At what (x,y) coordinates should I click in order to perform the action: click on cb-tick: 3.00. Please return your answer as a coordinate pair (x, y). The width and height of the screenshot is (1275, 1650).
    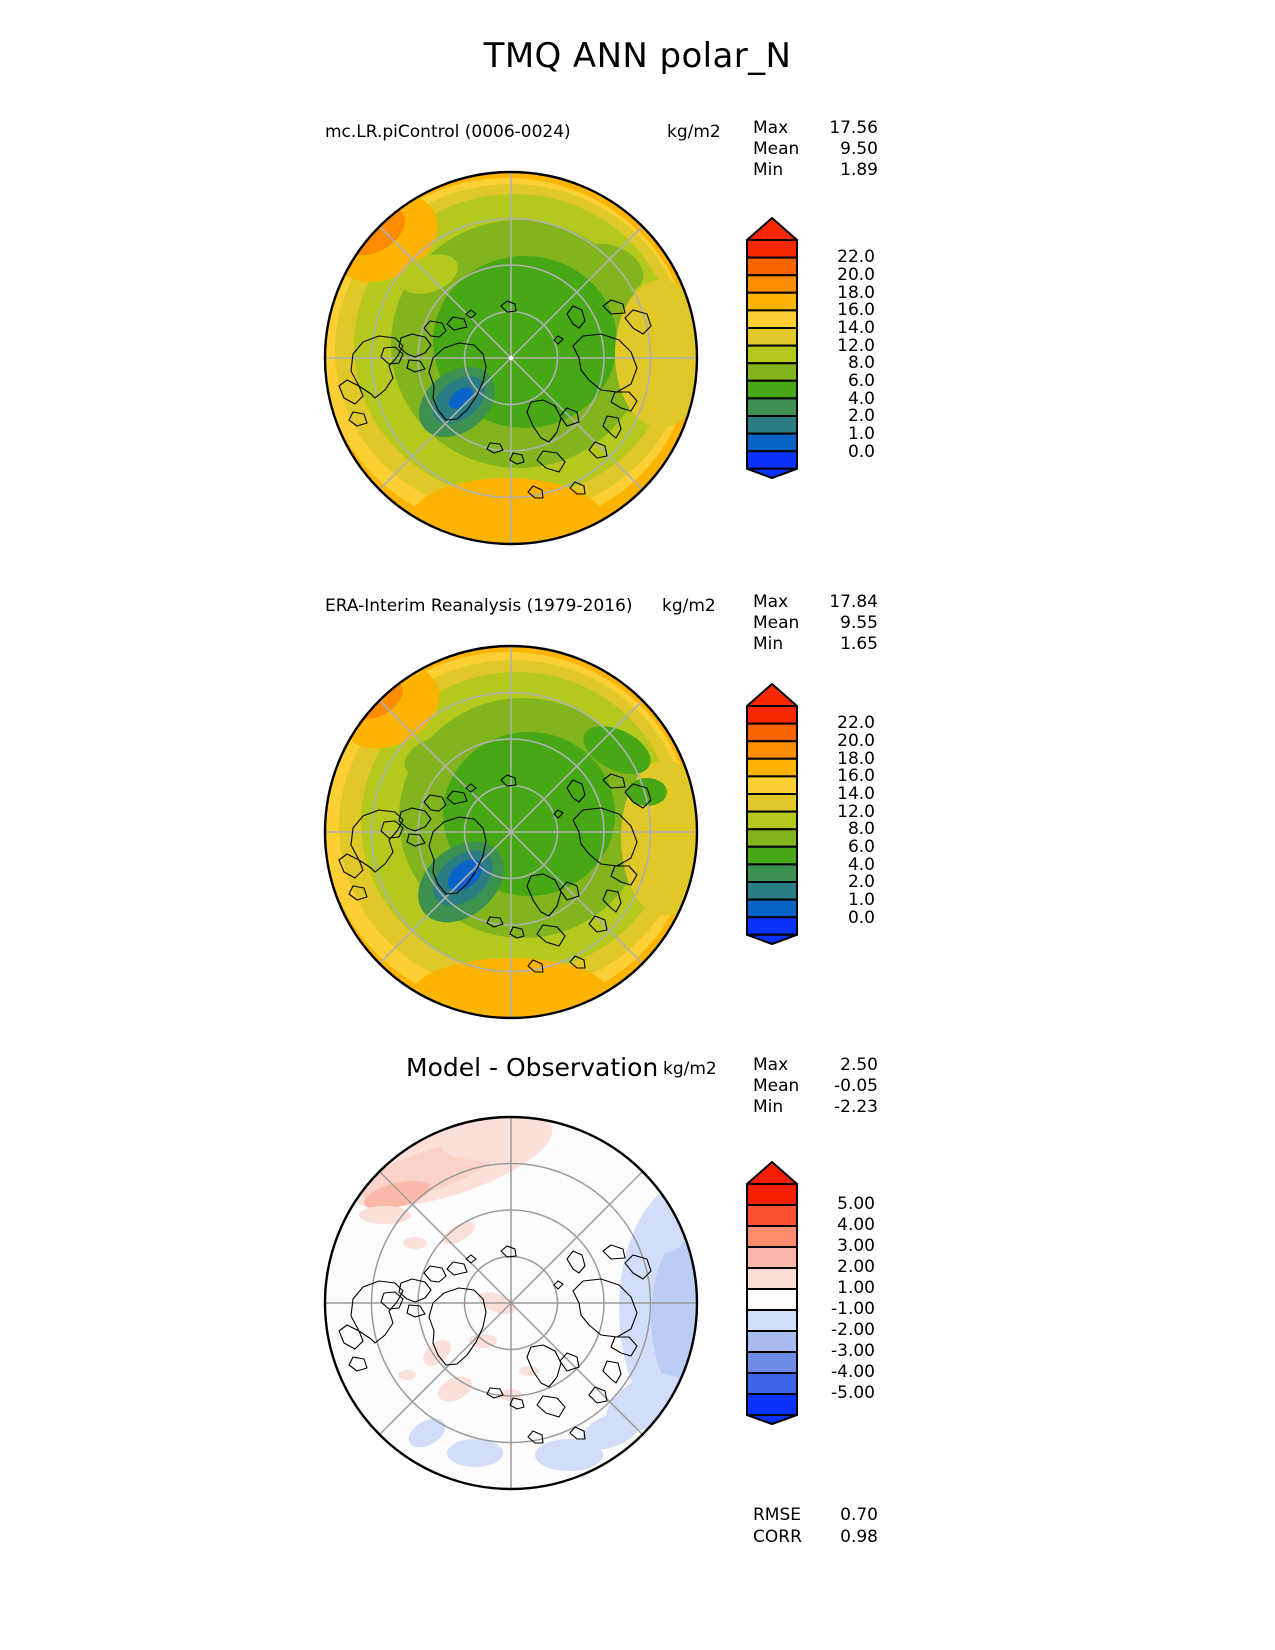
    Looking at the image, I should click on (856, 1246).